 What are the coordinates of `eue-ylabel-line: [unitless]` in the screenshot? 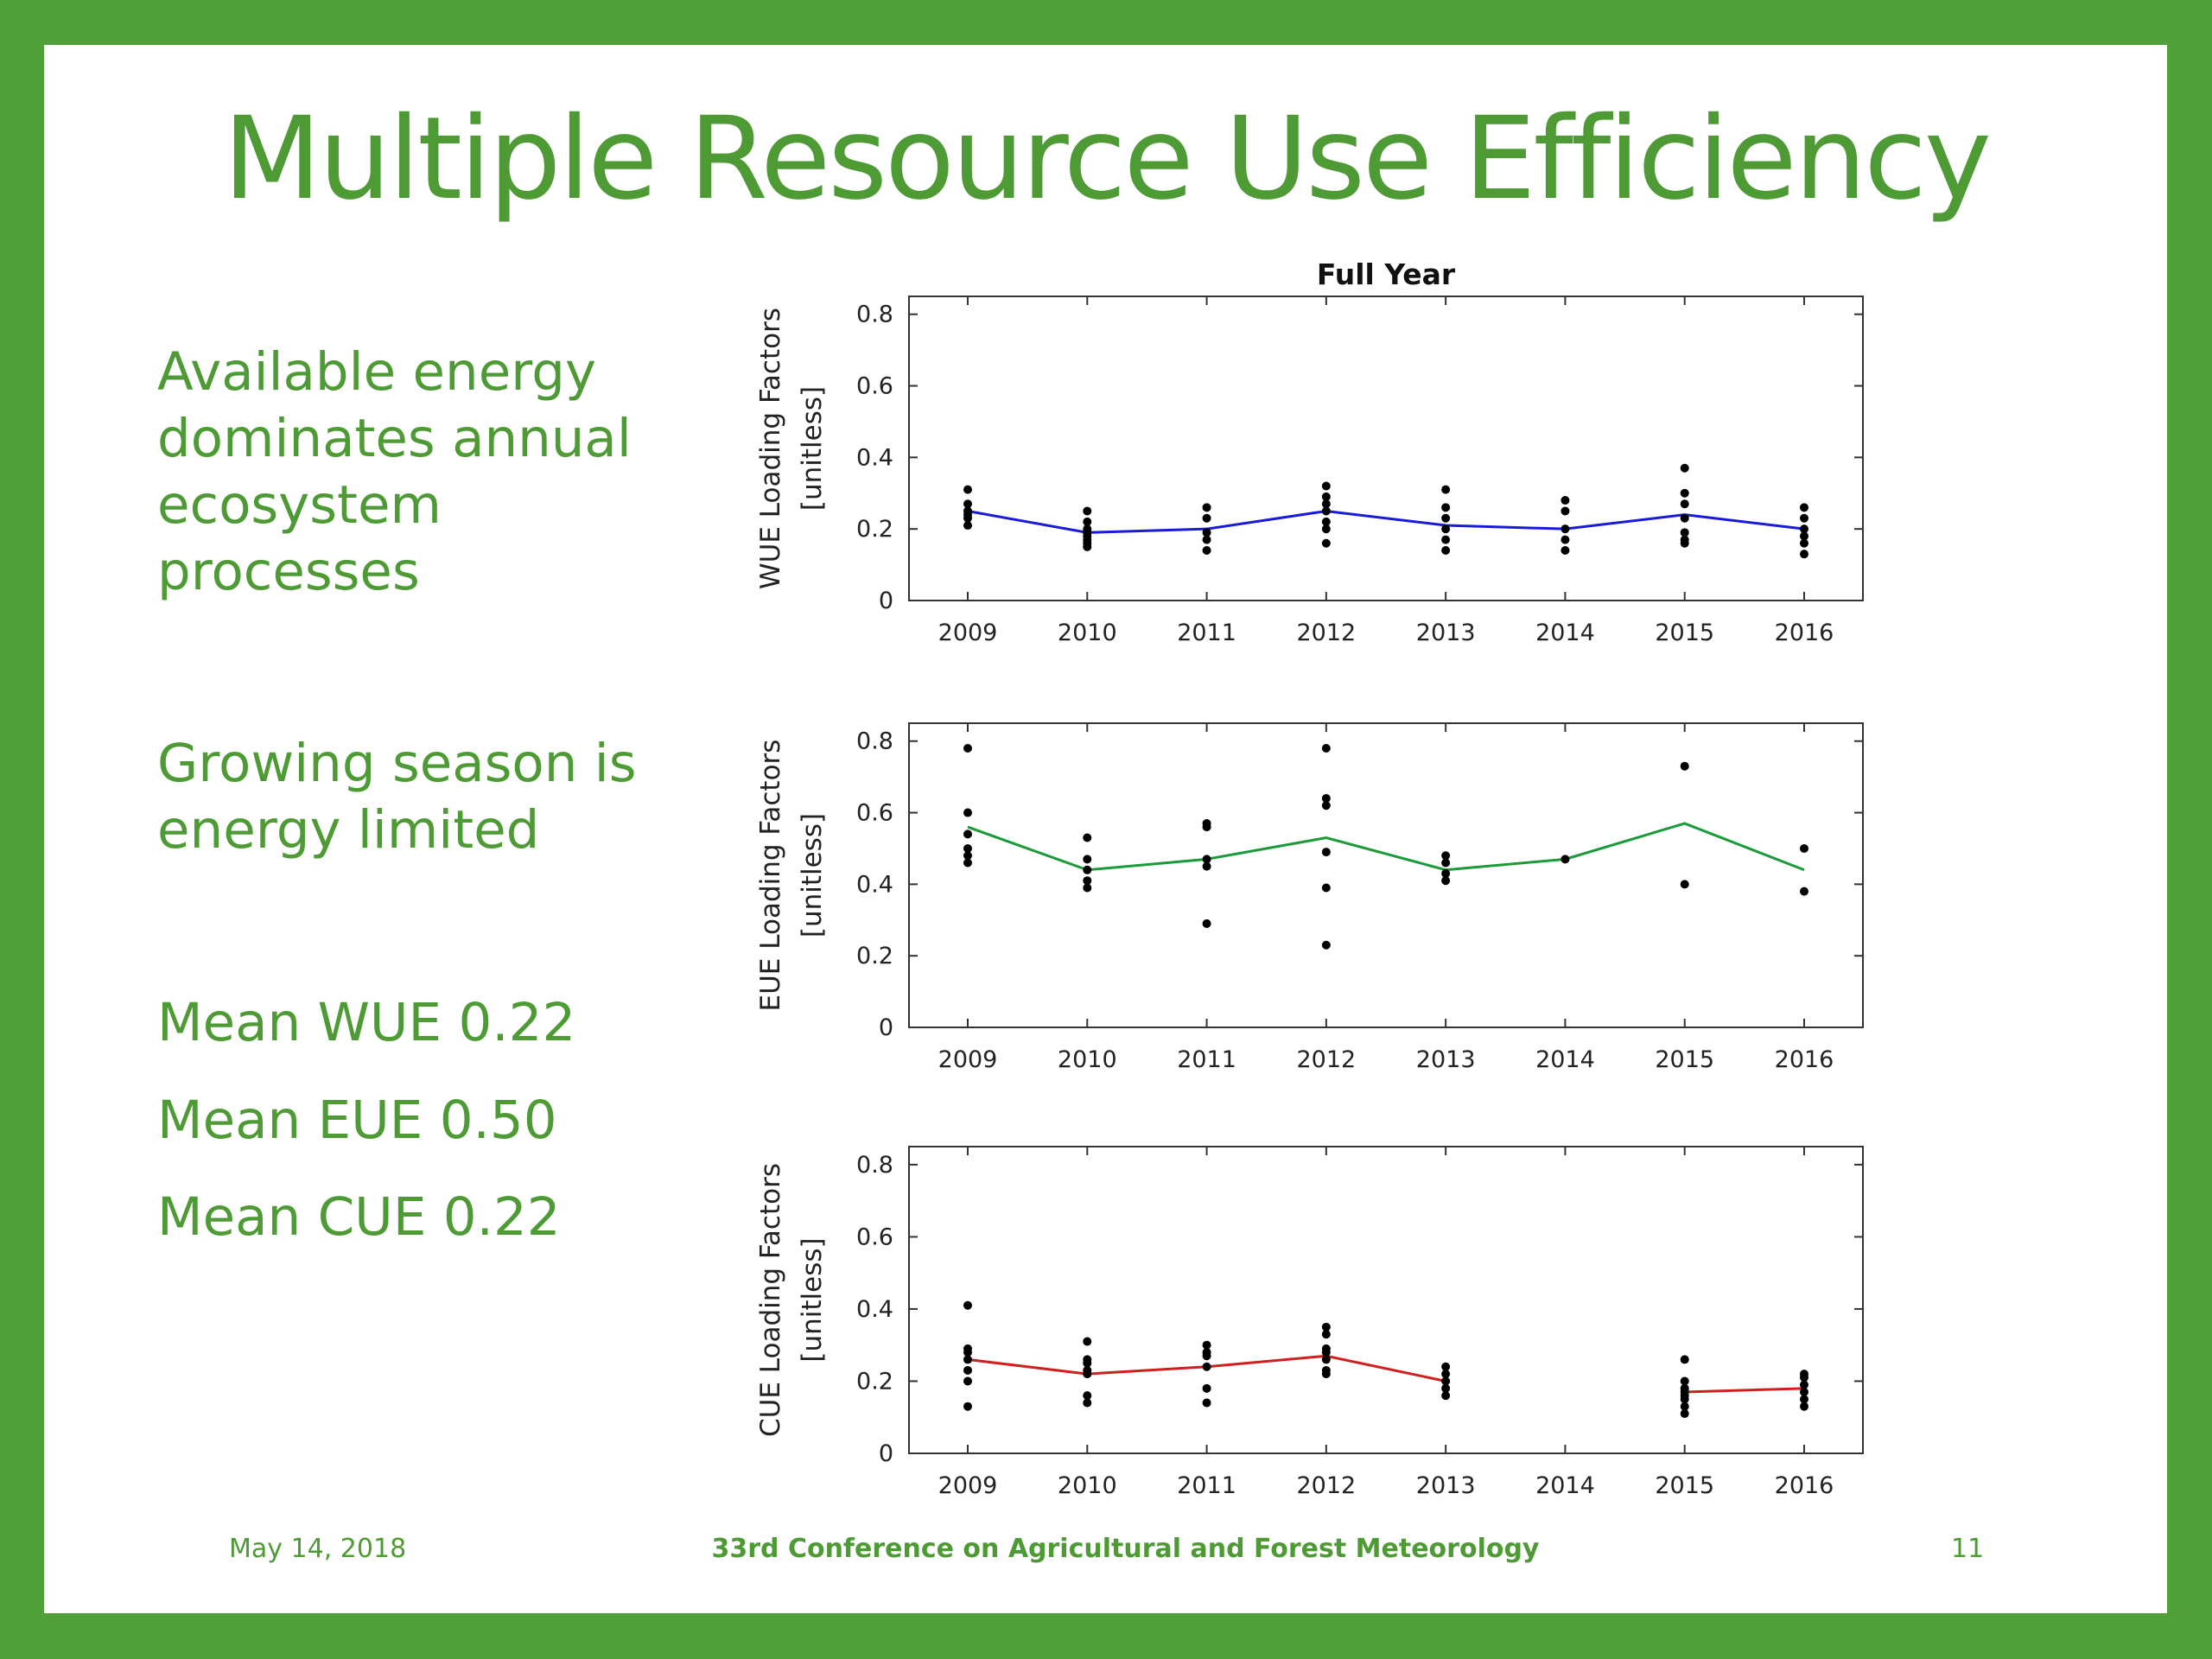 It's located at (812, 875).